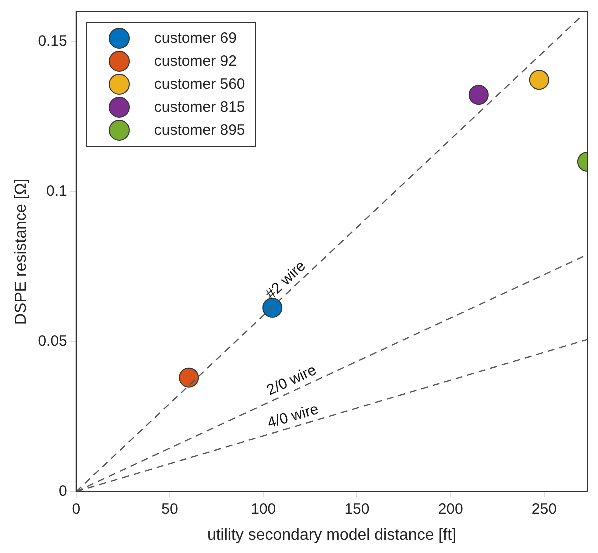 Image resolution: width=598 pixels, height=553 pixels. Describe the element at coordinates (195, 61) in the screenshot. I see `legend-label: customer 92` at that location.